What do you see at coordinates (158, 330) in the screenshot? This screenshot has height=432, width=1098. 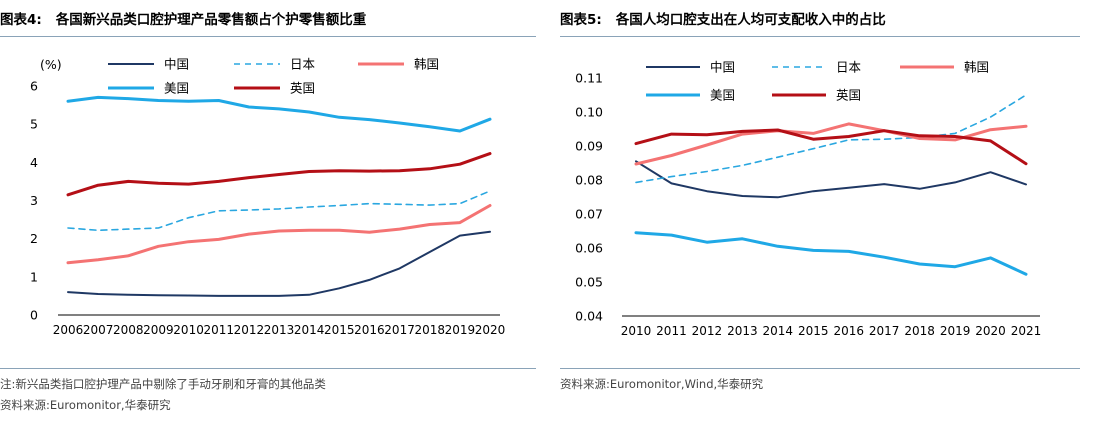 I see `left-x-tick-label: 2009` at bounding box center [158, 330].